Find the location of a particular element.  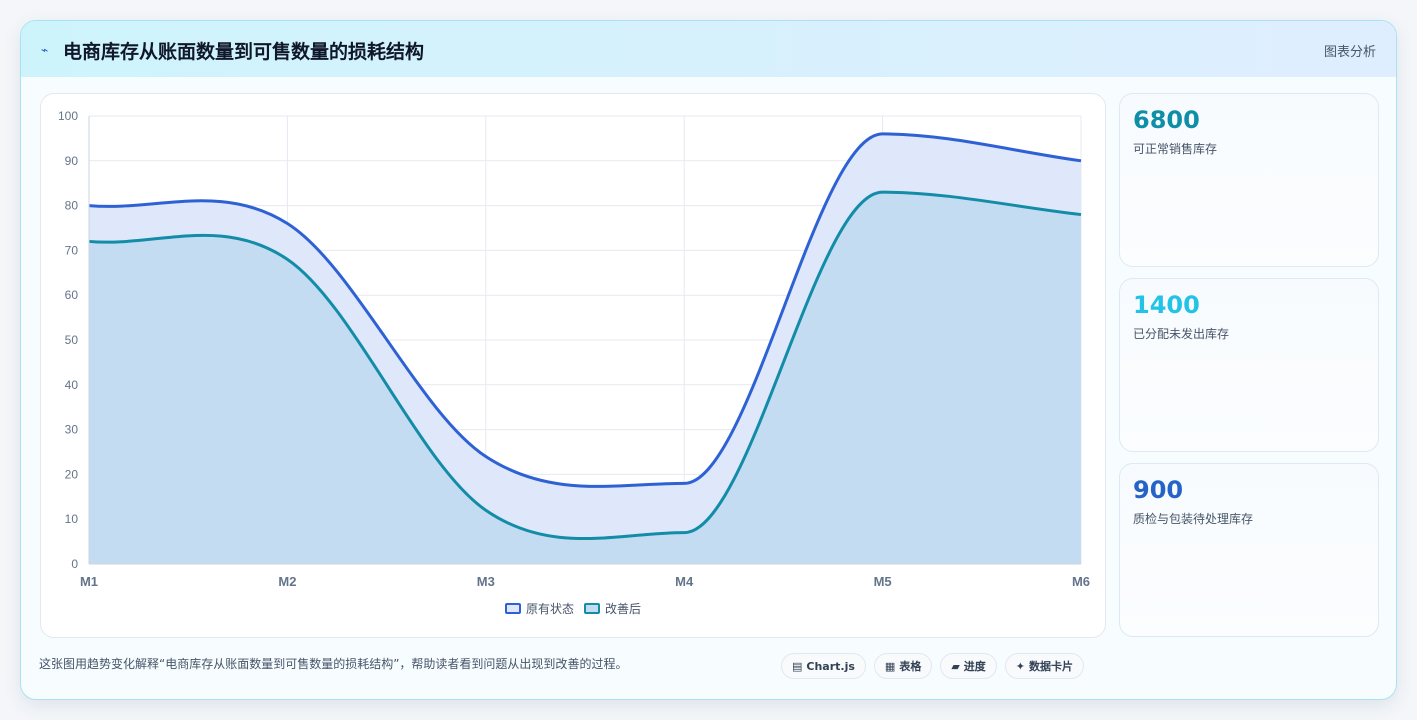

y-tick-label: 0 is located at coordinates (74, 564).